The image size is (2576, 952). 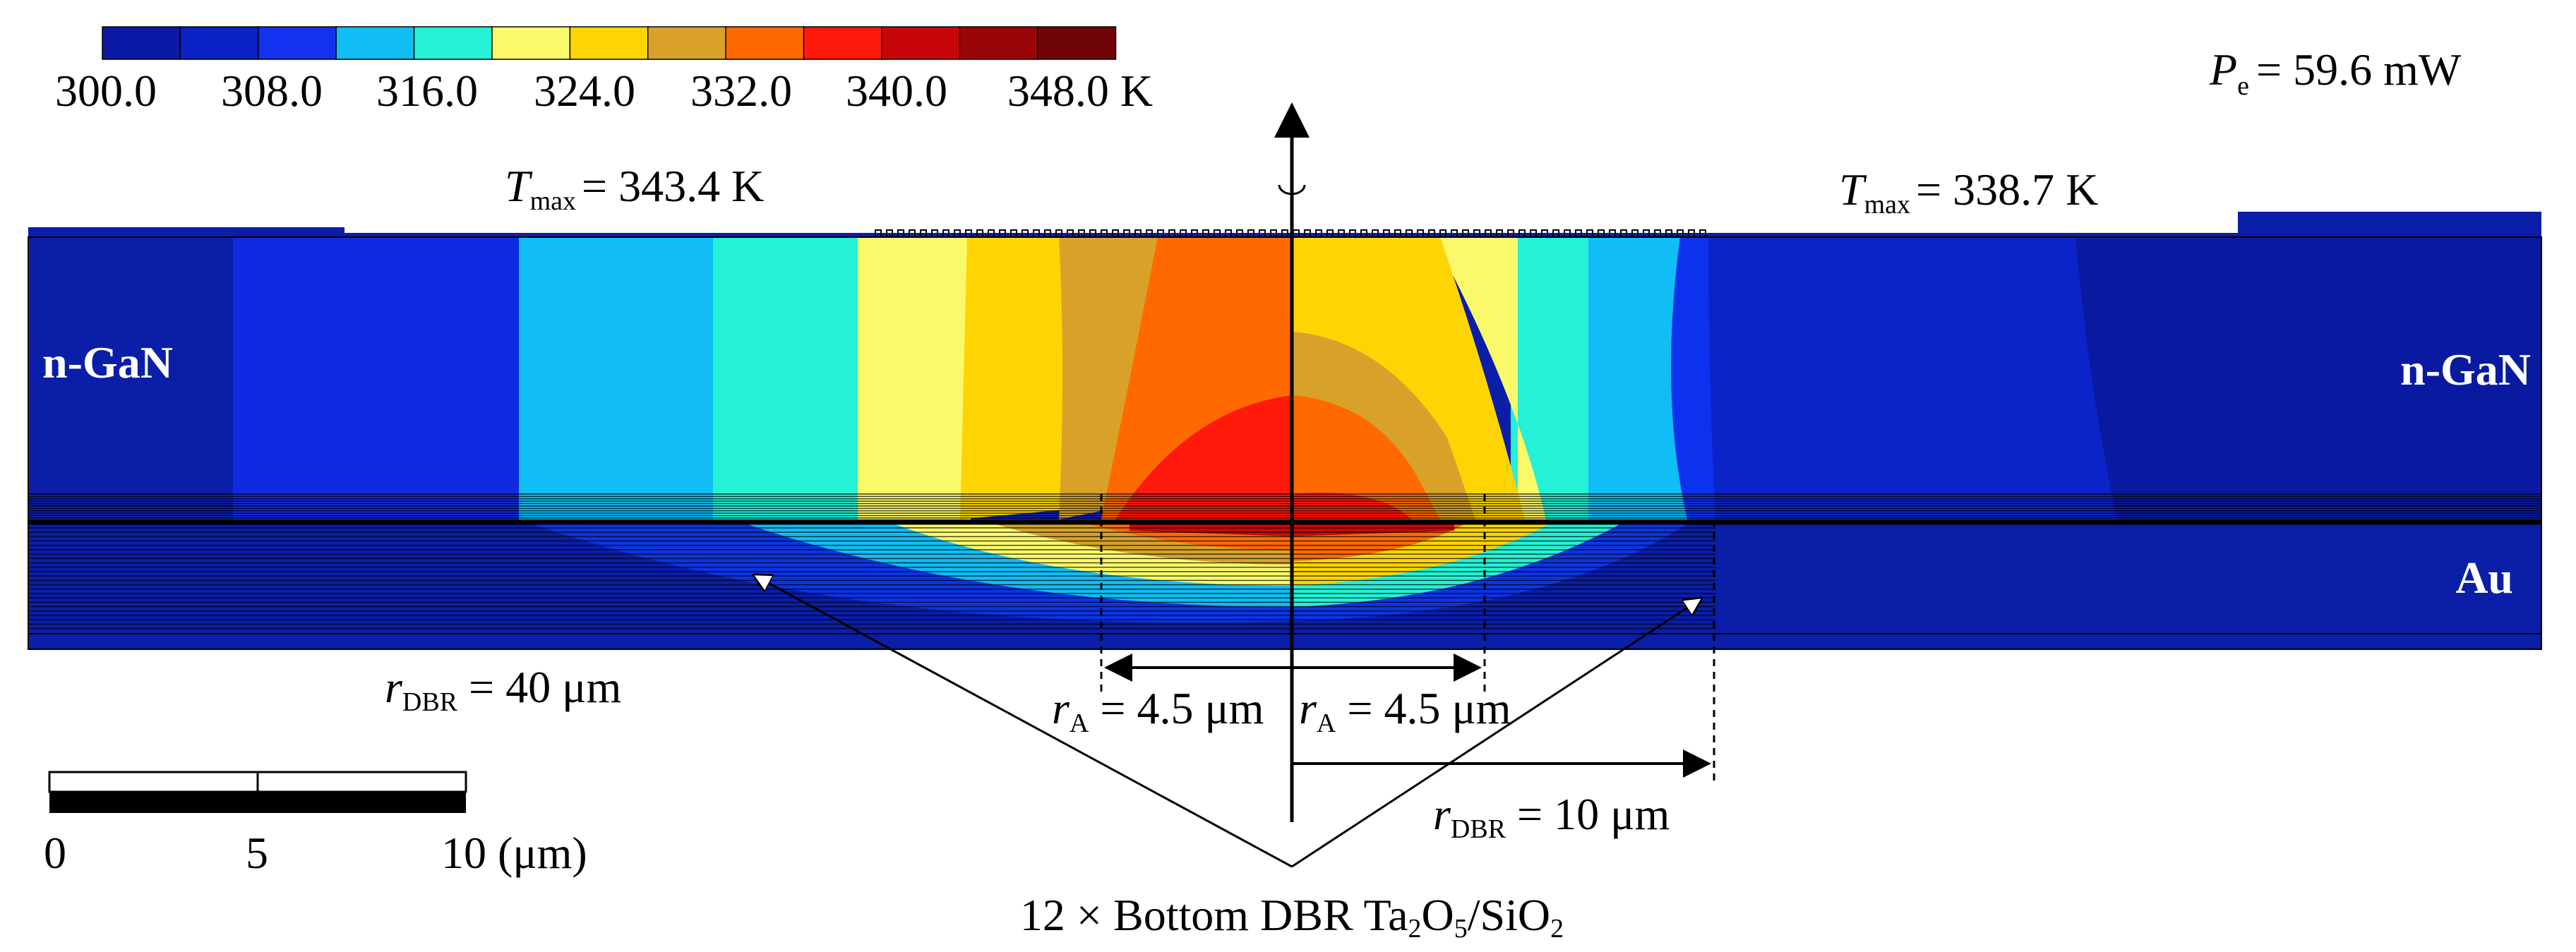 I want to click on scale-bar-bottom, so click(x=257, y=802).